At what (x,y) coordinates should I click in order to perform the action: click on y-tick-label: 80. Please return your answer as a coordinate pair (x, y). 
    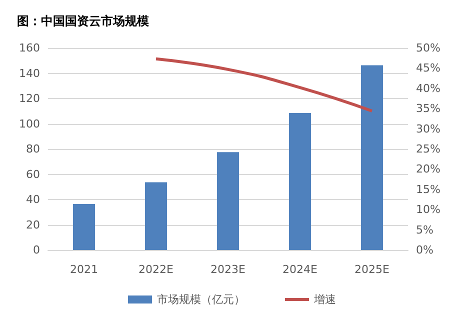
    Looking at the image, I should click on (33, 149).